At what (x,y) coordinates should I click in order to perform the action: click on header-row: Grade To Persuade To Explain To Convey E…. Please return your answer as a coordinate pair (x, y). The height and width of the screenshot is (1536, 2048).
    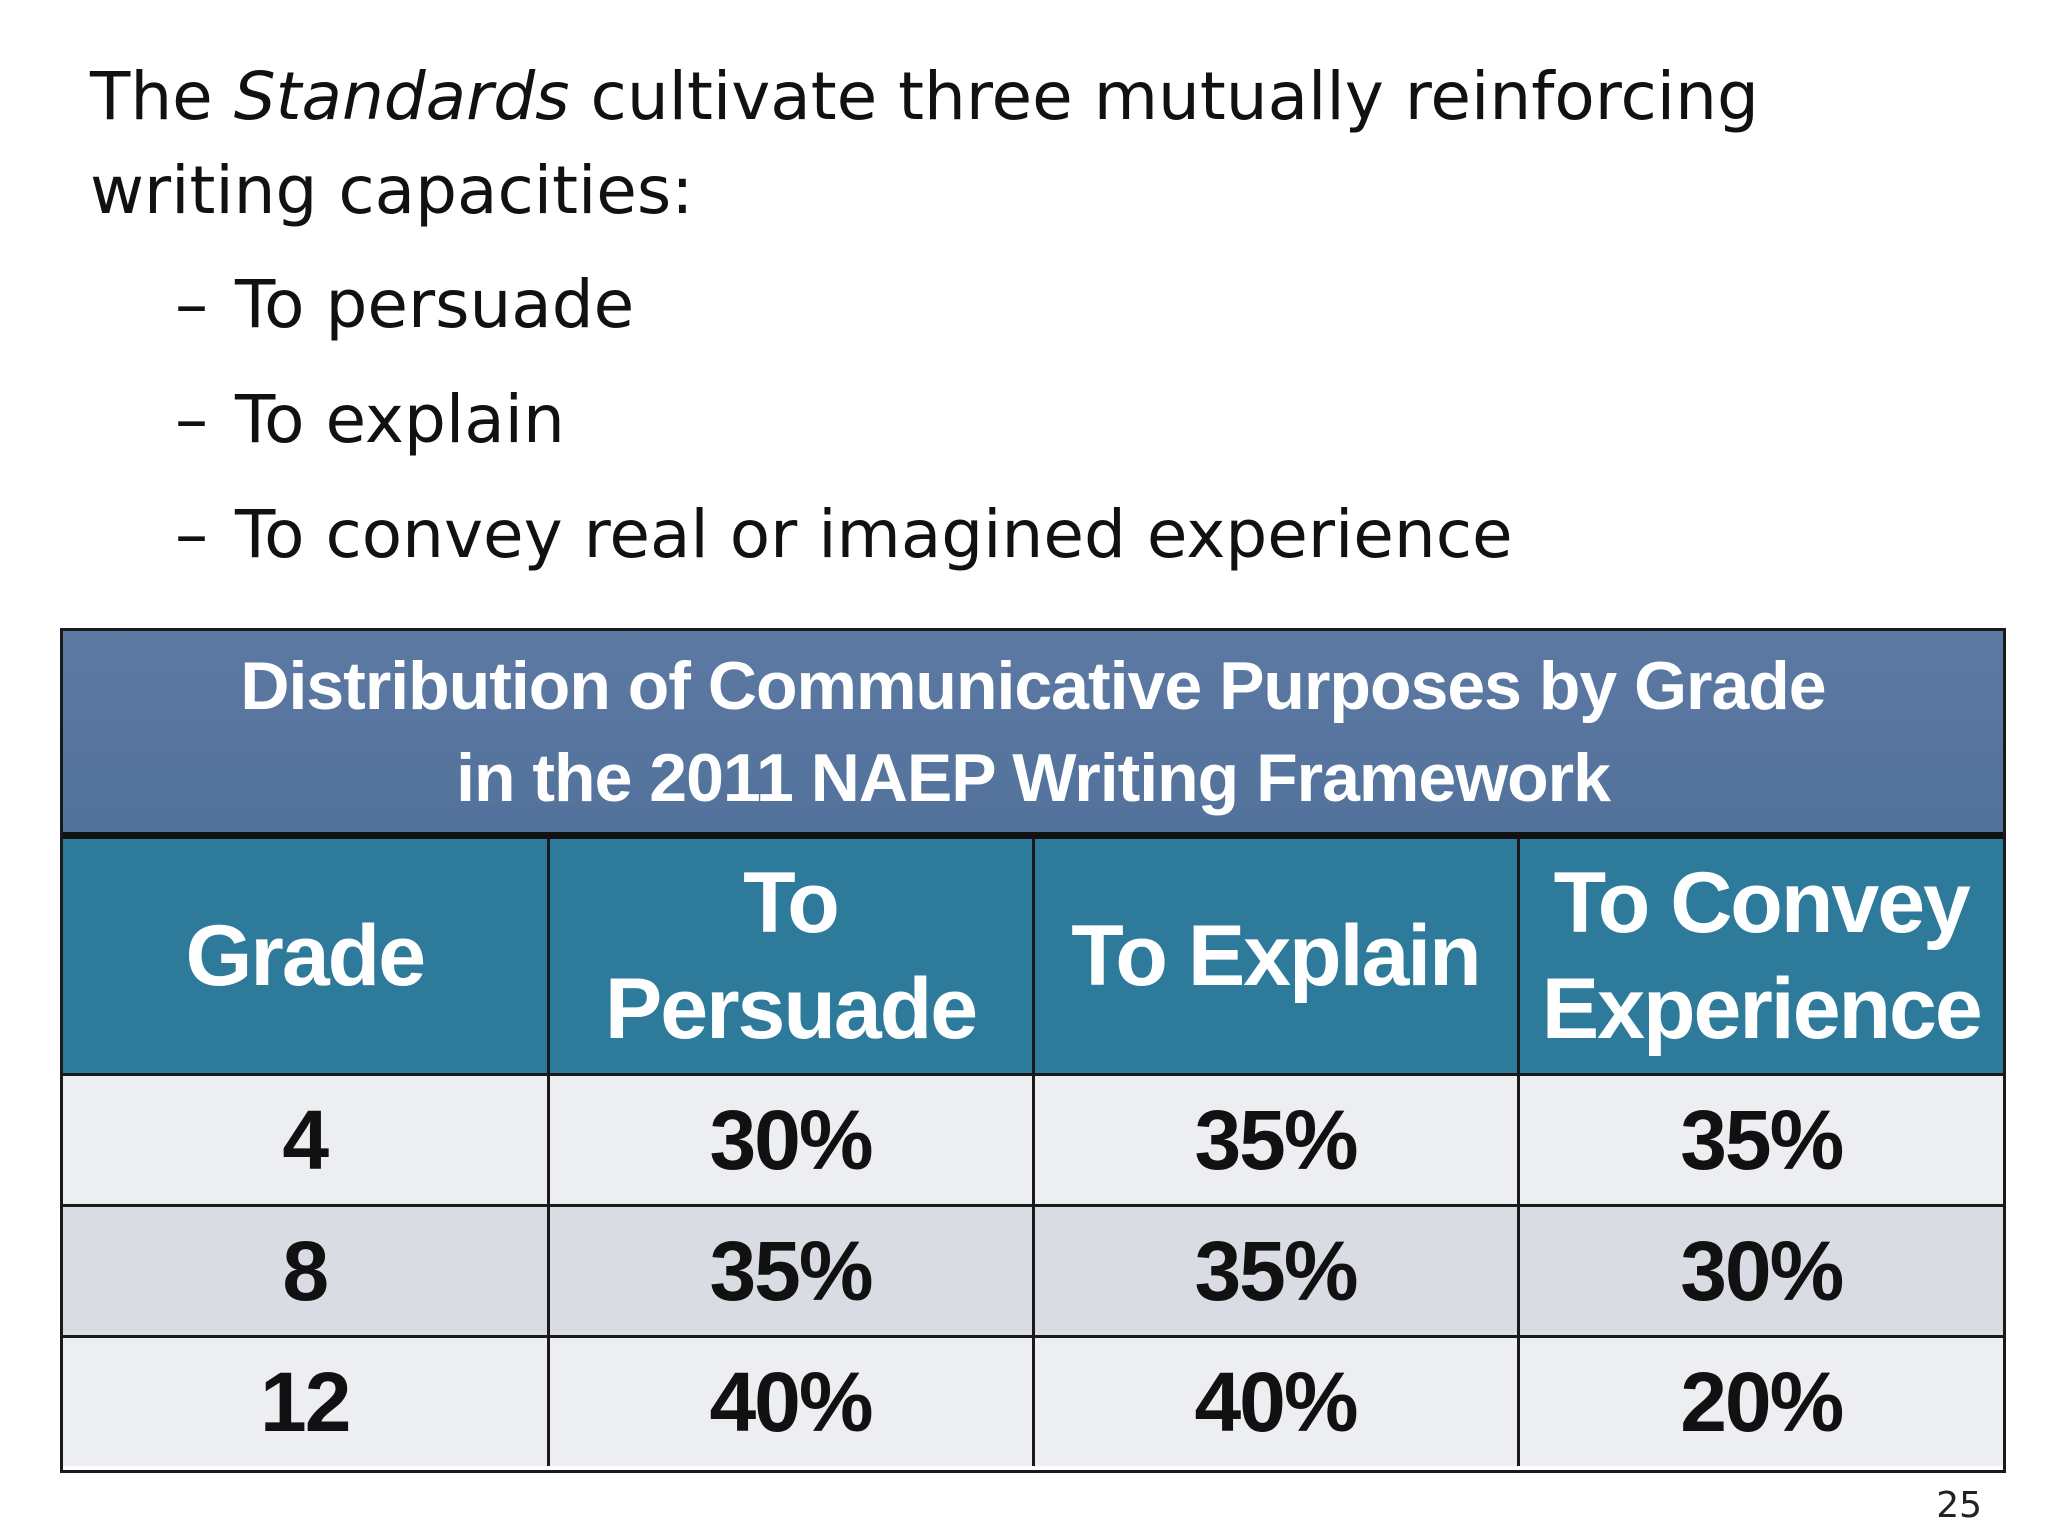
    Looking at the image, I should click on (1033, 957).